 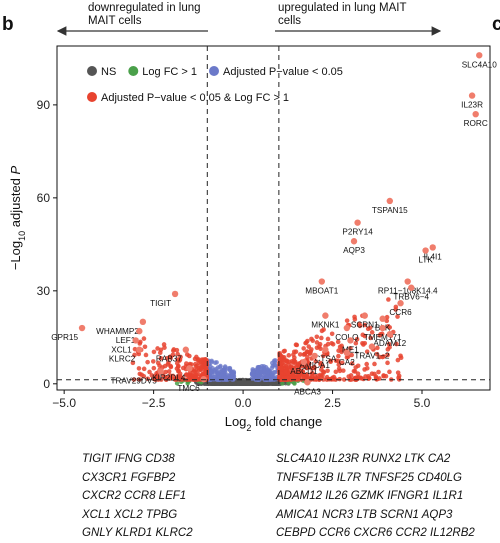 What do you see at coordinates (122, 359) in the screenshot?
I see `point-label: KLRC2` at bounding box center [122, 359].